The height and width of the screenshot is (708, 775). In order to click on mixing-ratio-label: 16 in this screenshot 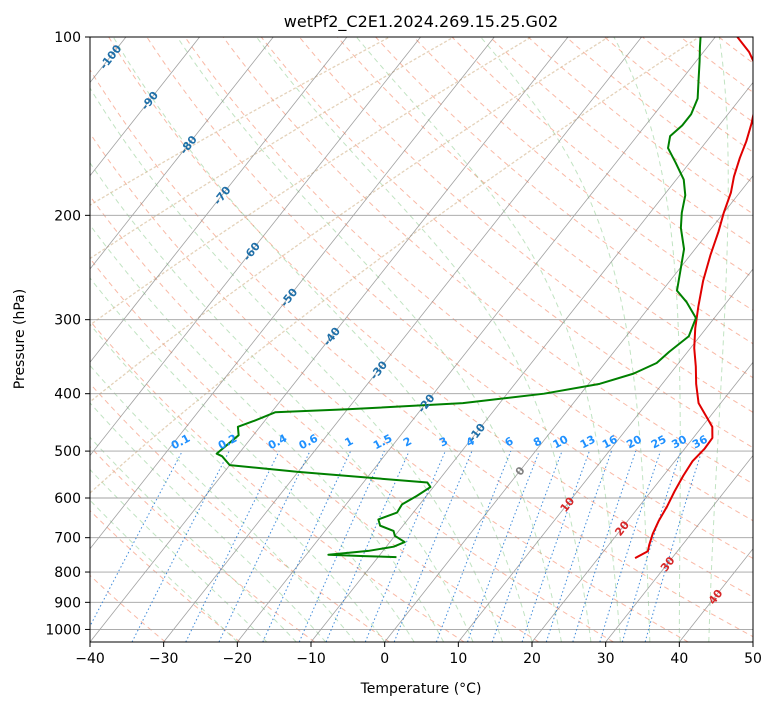, I will do `click(610, 442)`.